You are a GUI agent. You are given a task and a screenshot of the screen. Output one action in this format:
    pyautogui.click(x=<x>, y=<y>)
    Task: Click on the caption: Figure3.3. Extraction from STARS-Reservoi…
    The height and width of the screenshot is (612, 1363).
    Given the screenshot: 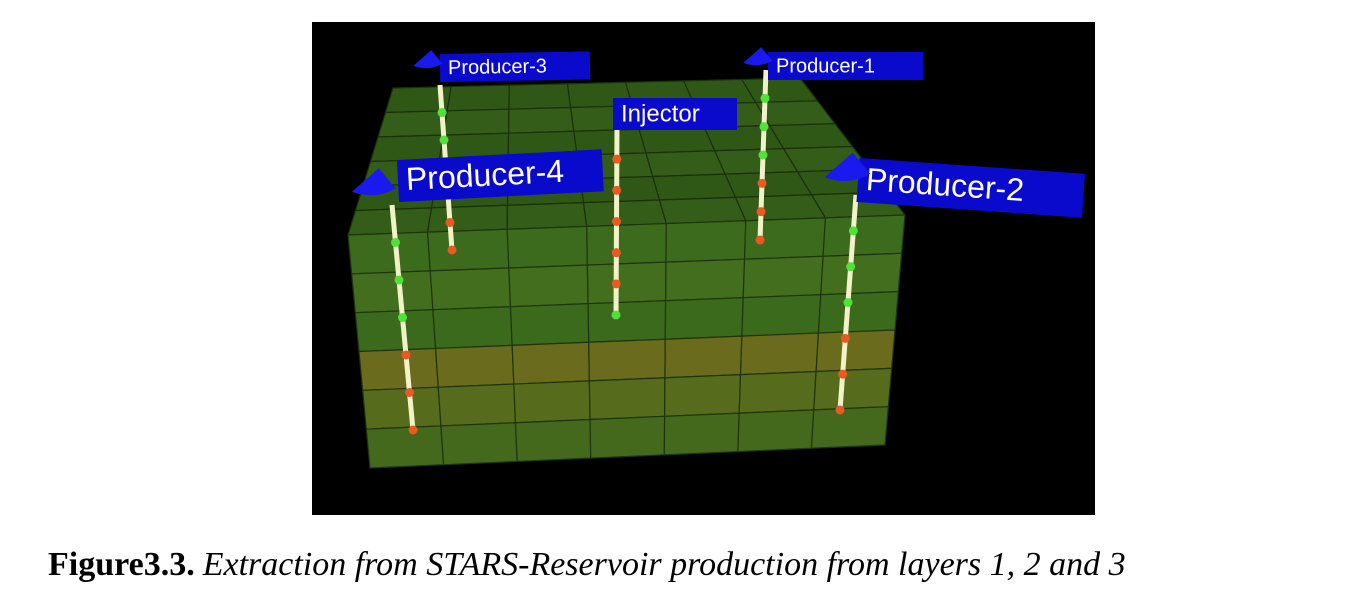 What is the action you would take?
    pyautogui.click(x=587, y=564)
    